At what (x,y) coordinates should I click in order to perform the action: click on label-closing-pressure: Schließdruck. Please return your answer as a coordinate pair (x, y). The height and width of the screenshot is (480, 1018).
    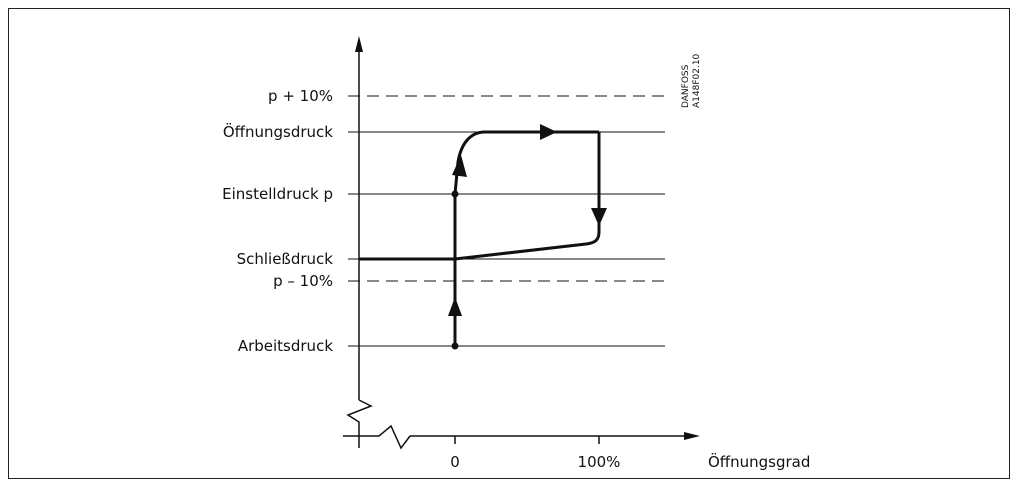
    Looking at the image, I should click on (285, 259).